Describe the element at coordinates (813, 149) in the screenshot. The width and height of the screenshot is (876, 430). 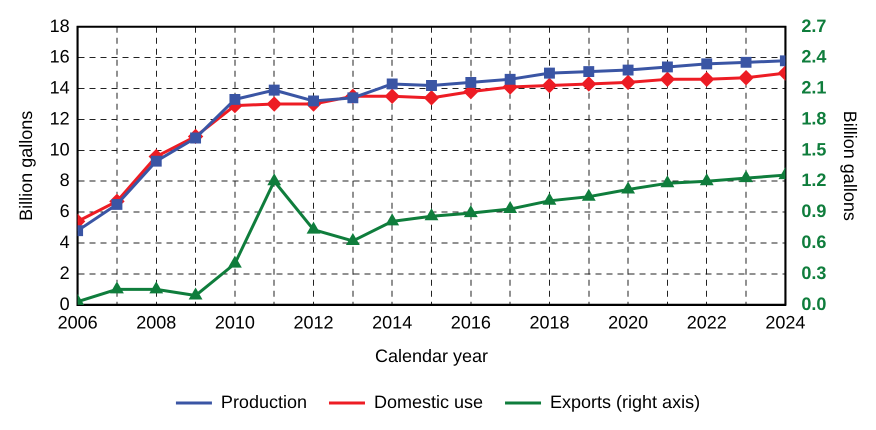
I see `y2-tick-label: 1.5` at that location.